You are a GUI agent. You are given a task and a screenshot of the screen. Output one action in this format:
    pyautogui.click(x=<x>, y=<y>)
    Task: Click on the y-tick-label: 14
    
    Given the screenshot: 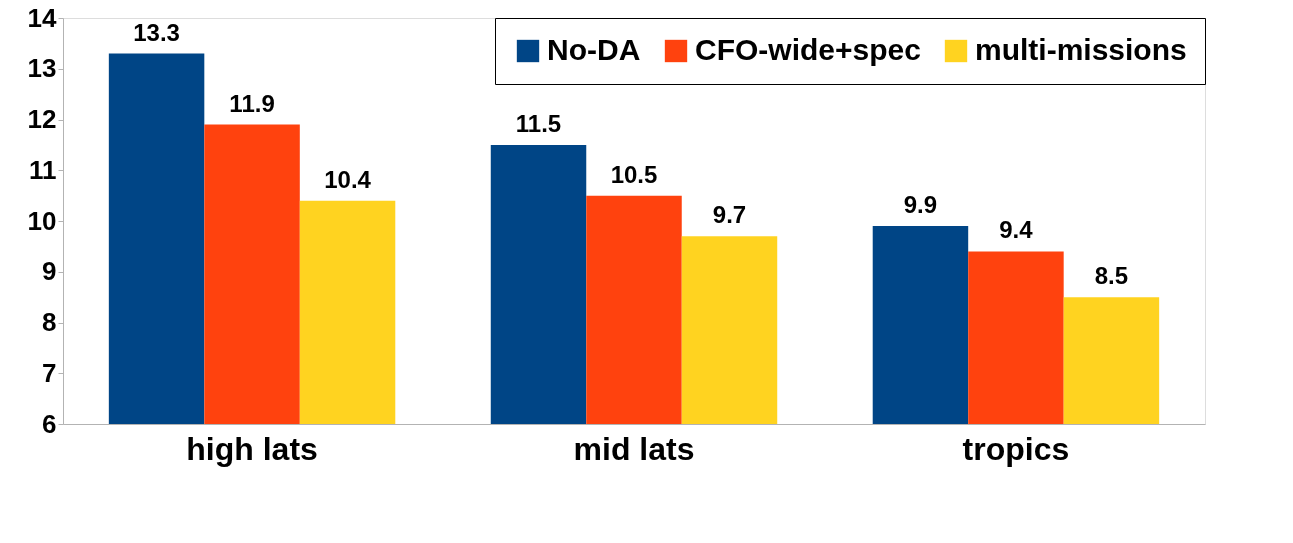 What is the action you would take?
    pyautogui.click(x=42, y=17)
    